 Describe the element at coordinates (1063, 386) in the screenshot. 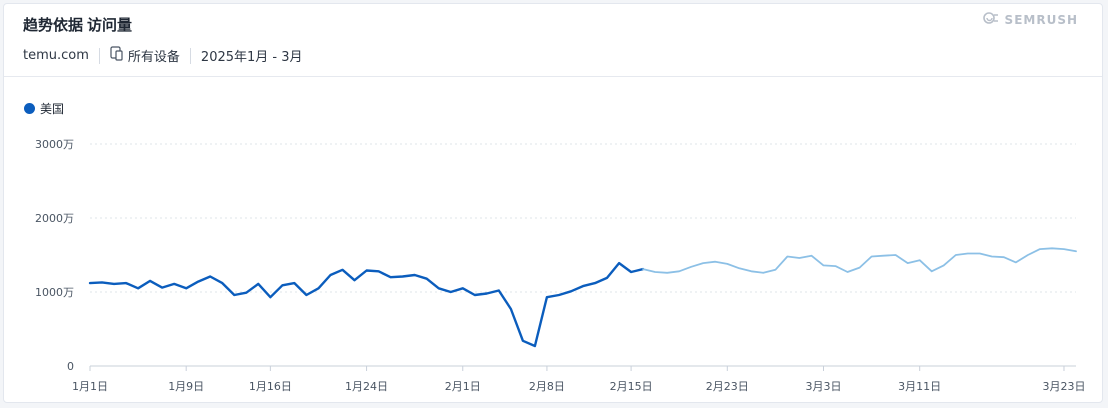

I see `x-tick-label: 3月23日` at that location.